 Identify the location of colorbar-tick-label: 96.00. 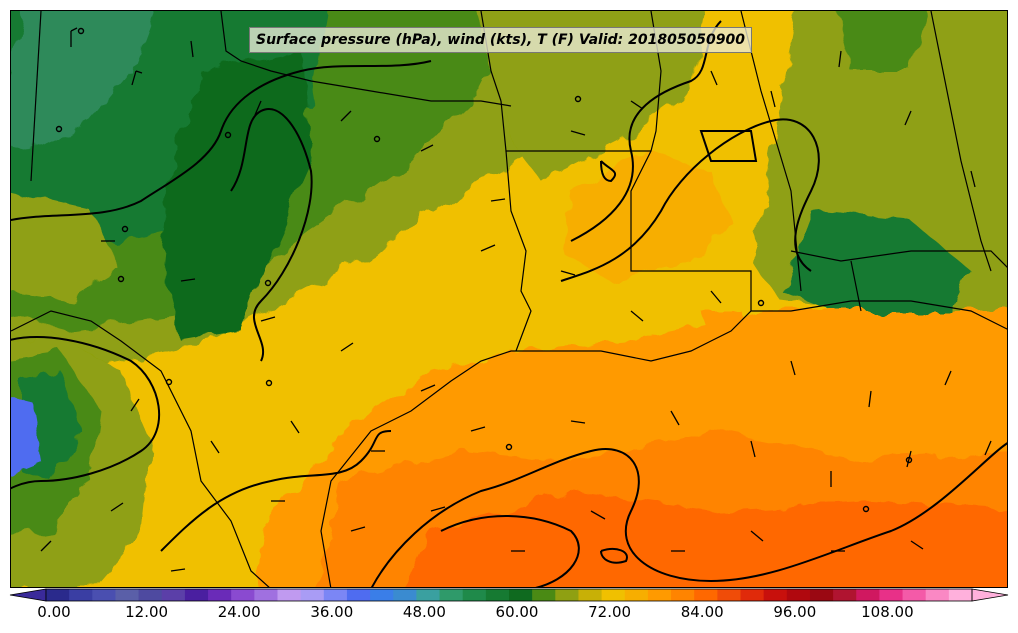
(795, 612).